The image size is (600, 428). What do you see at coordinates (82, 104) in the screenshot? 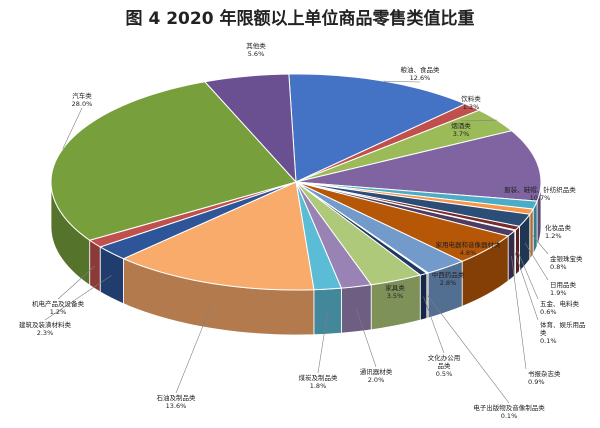
I see `slice-value-20: 28.0%` at bounding box center [82, 104].